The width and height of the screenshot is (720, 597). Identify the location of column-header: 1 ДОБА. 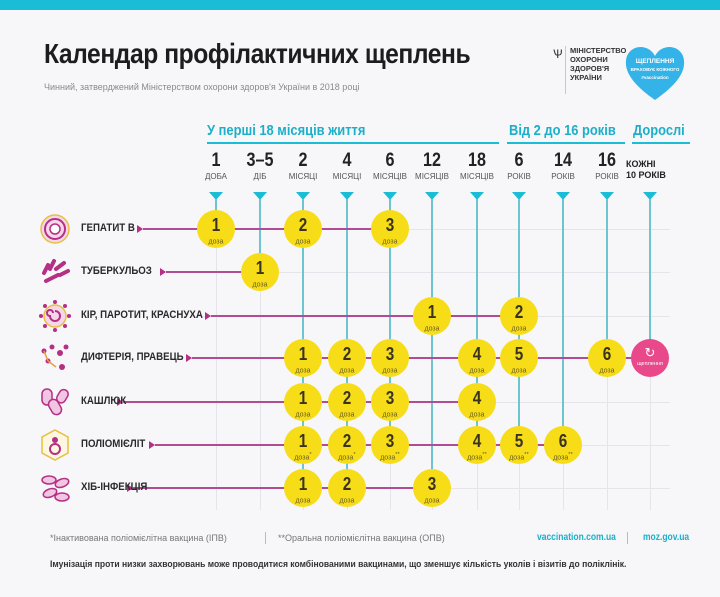
(216, 166).